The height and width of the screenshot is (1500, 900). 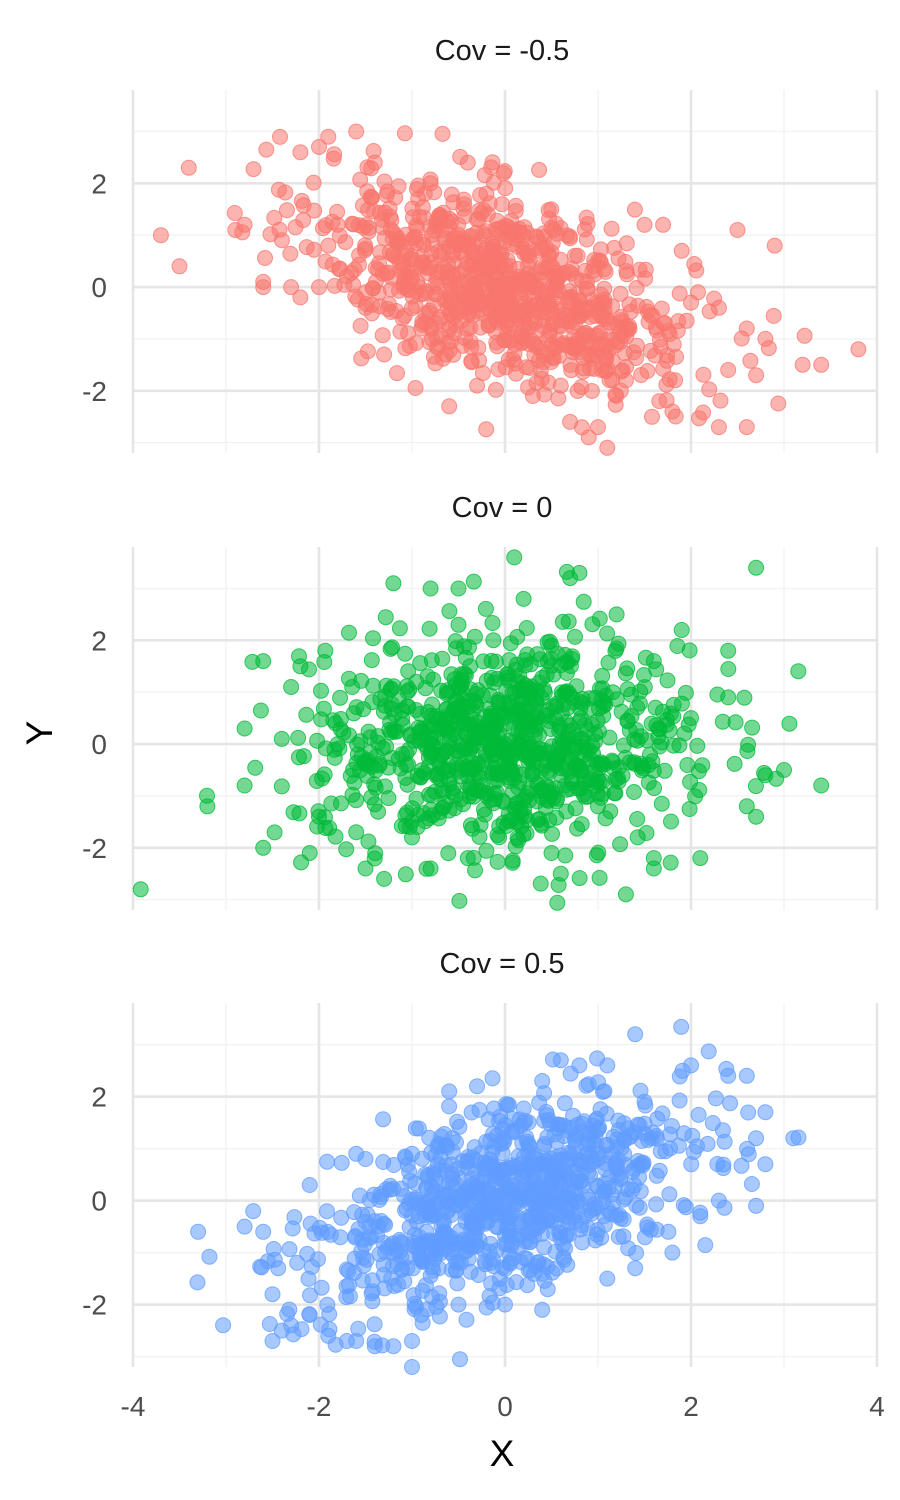 What do you see at coordinates (99, 640) in the screenshot?
I see `y-tick-label: 2` at bounding box center [99, 640].